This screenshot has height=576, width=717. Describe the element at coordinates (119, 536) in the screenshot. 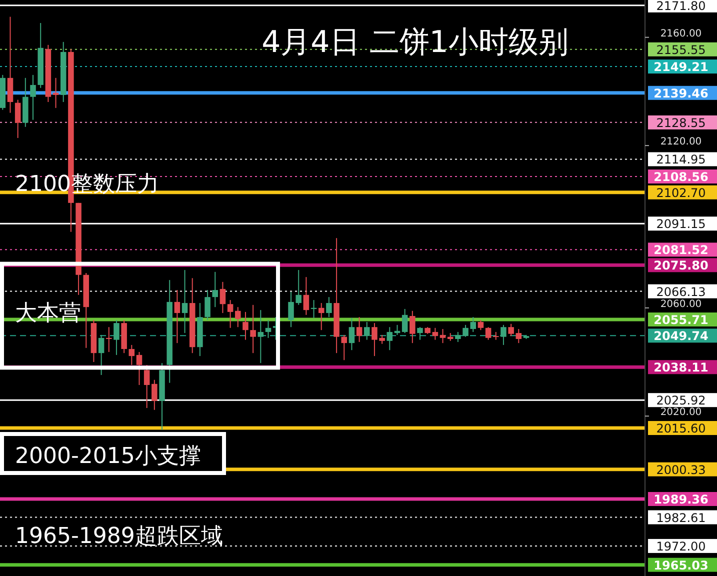

I see `annotation: 1965-1989超跌区域` at that location.